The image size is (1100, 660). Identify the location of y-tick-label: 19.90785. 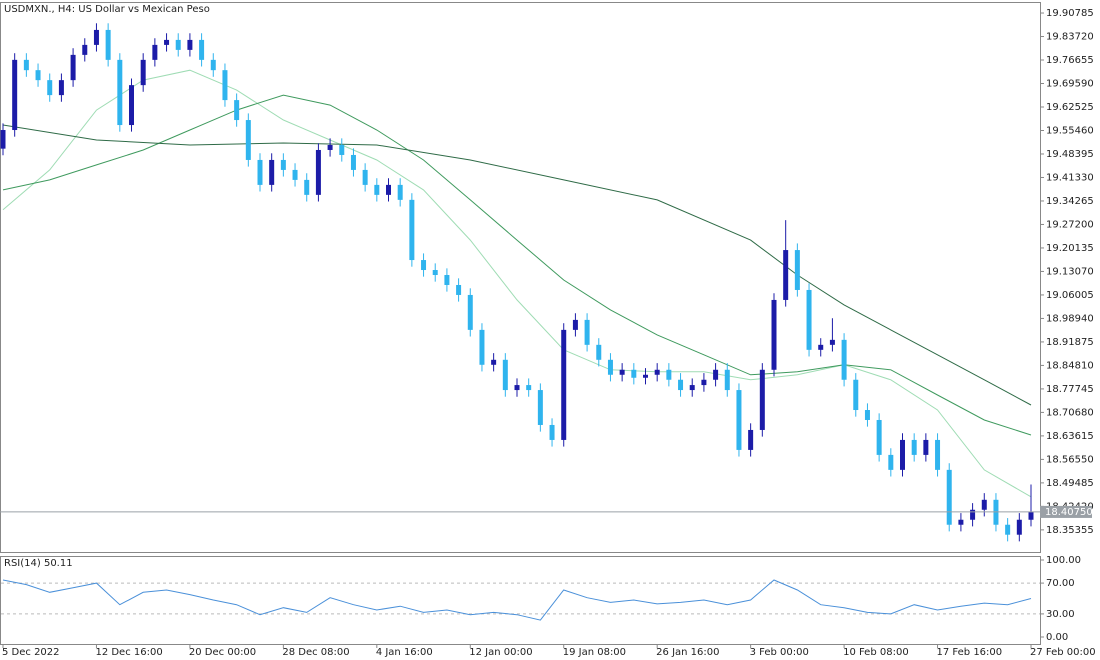
(1070, 13).